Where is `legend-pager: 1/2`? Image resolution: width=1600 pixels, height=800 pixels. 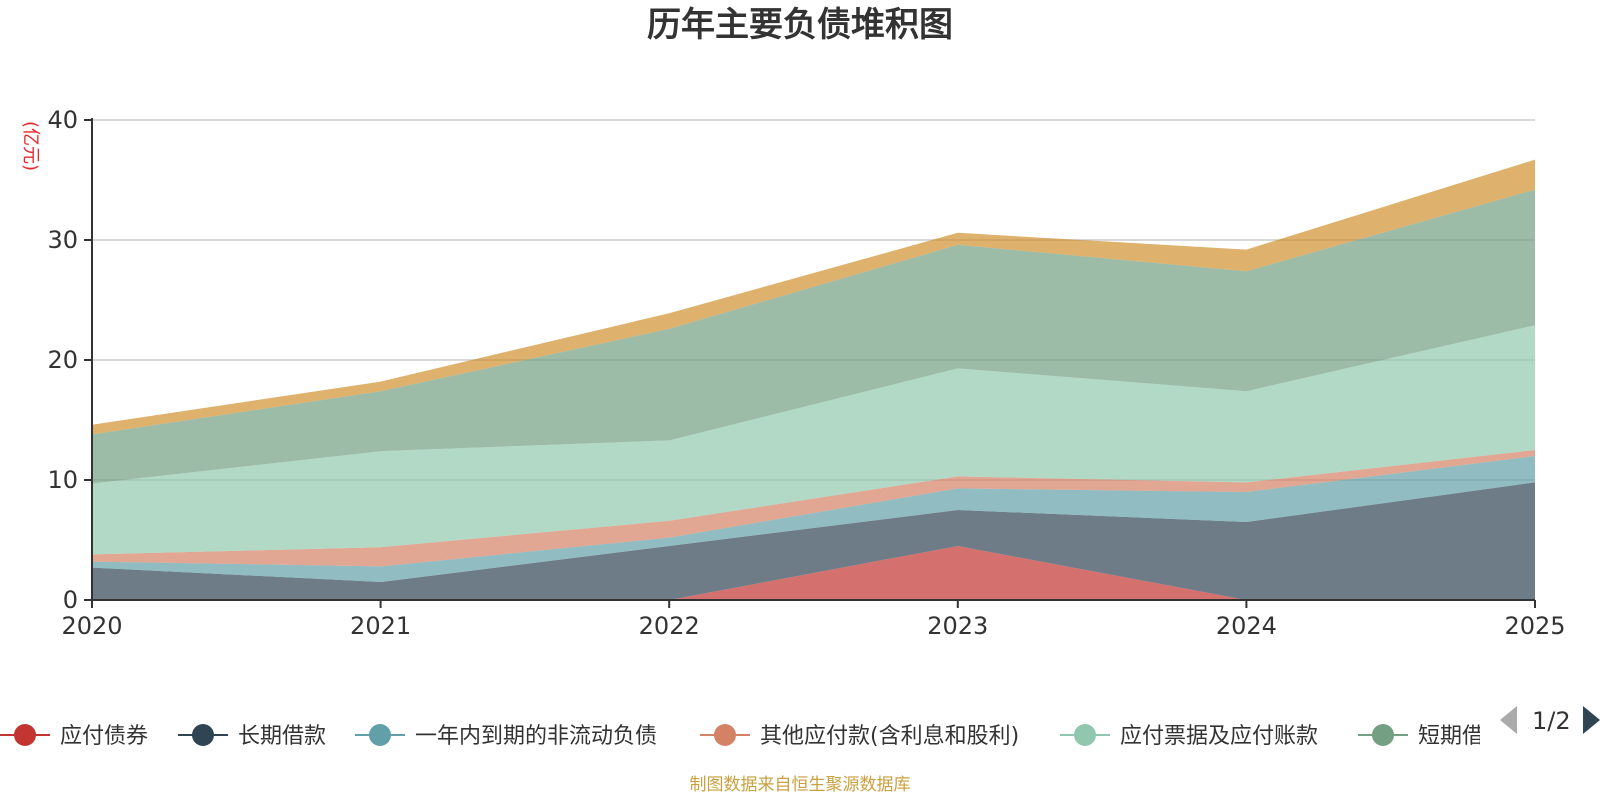
legend-pager: 1/2 is located at coordinates (1550, 720).